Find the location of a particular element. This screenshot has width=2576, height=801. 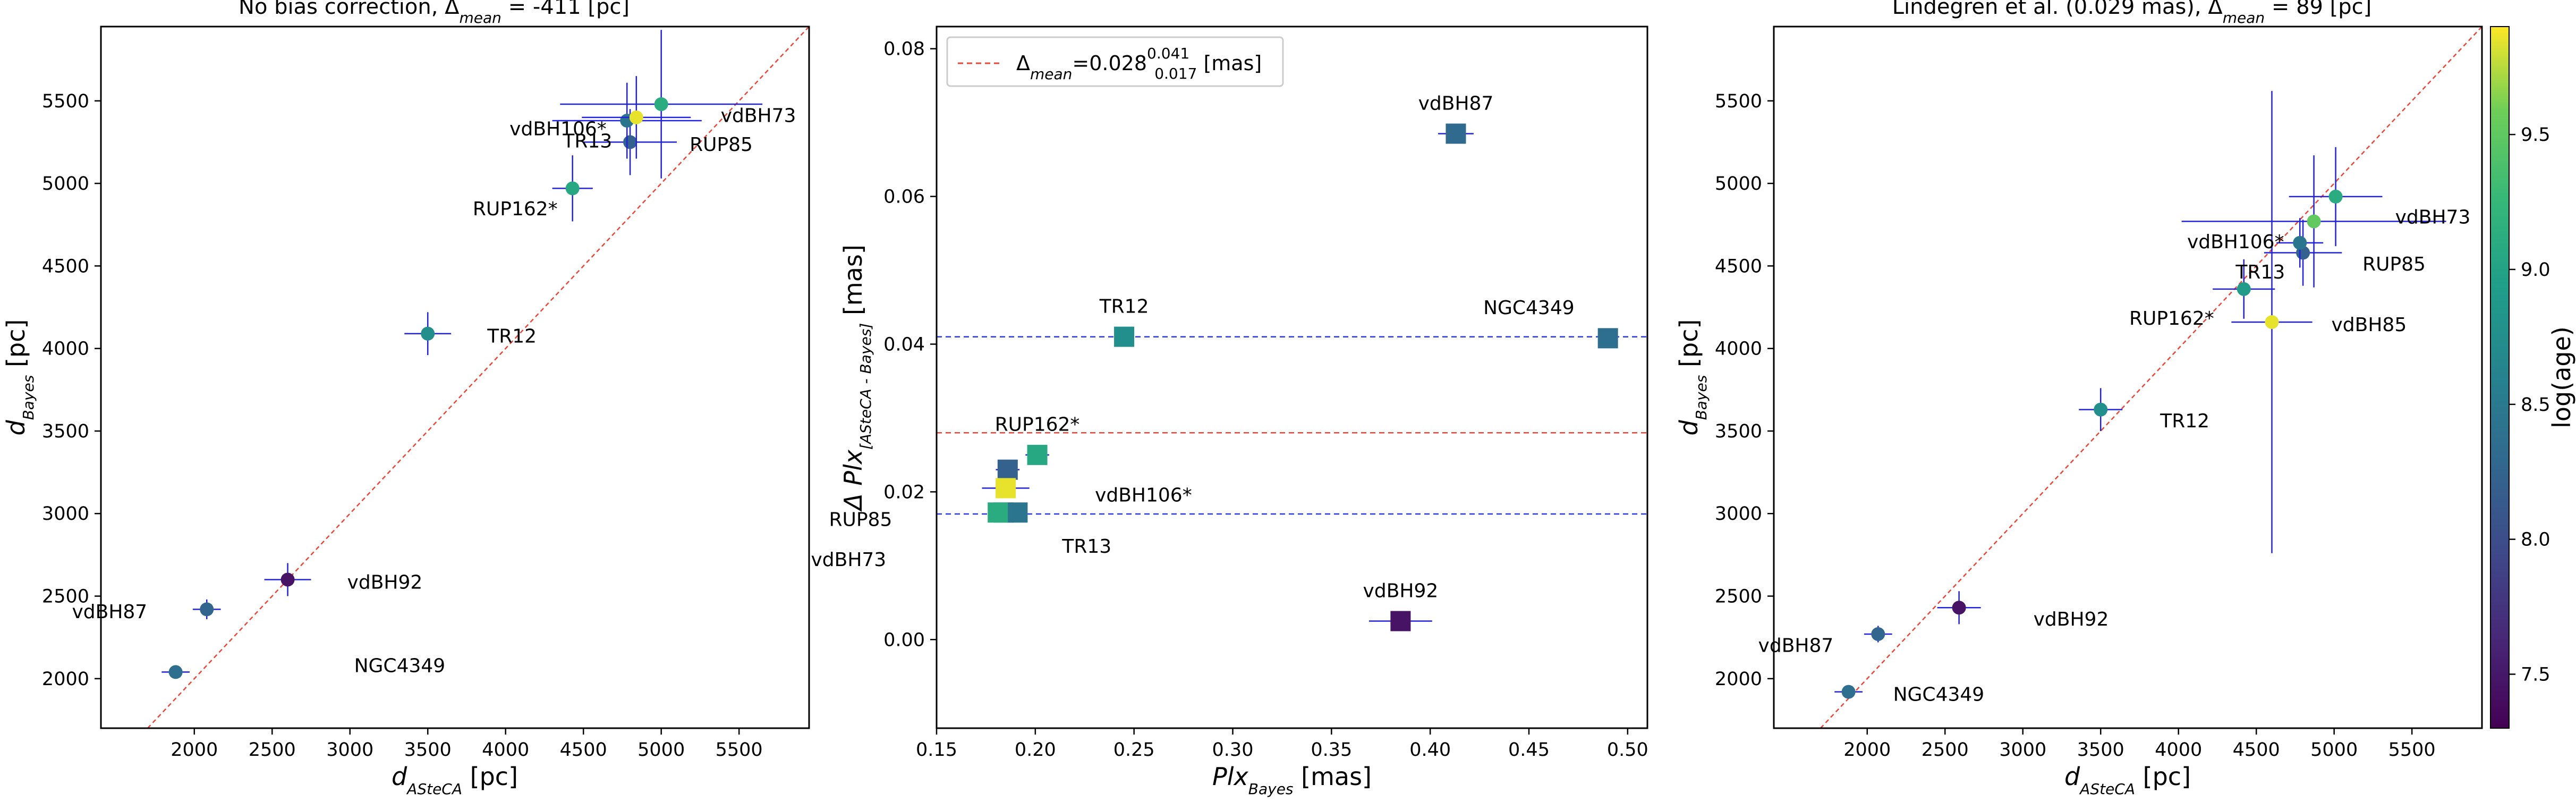

legend: Δmean=0.0280.041 0.017 [mas] is located at coordinates (1115, 62).